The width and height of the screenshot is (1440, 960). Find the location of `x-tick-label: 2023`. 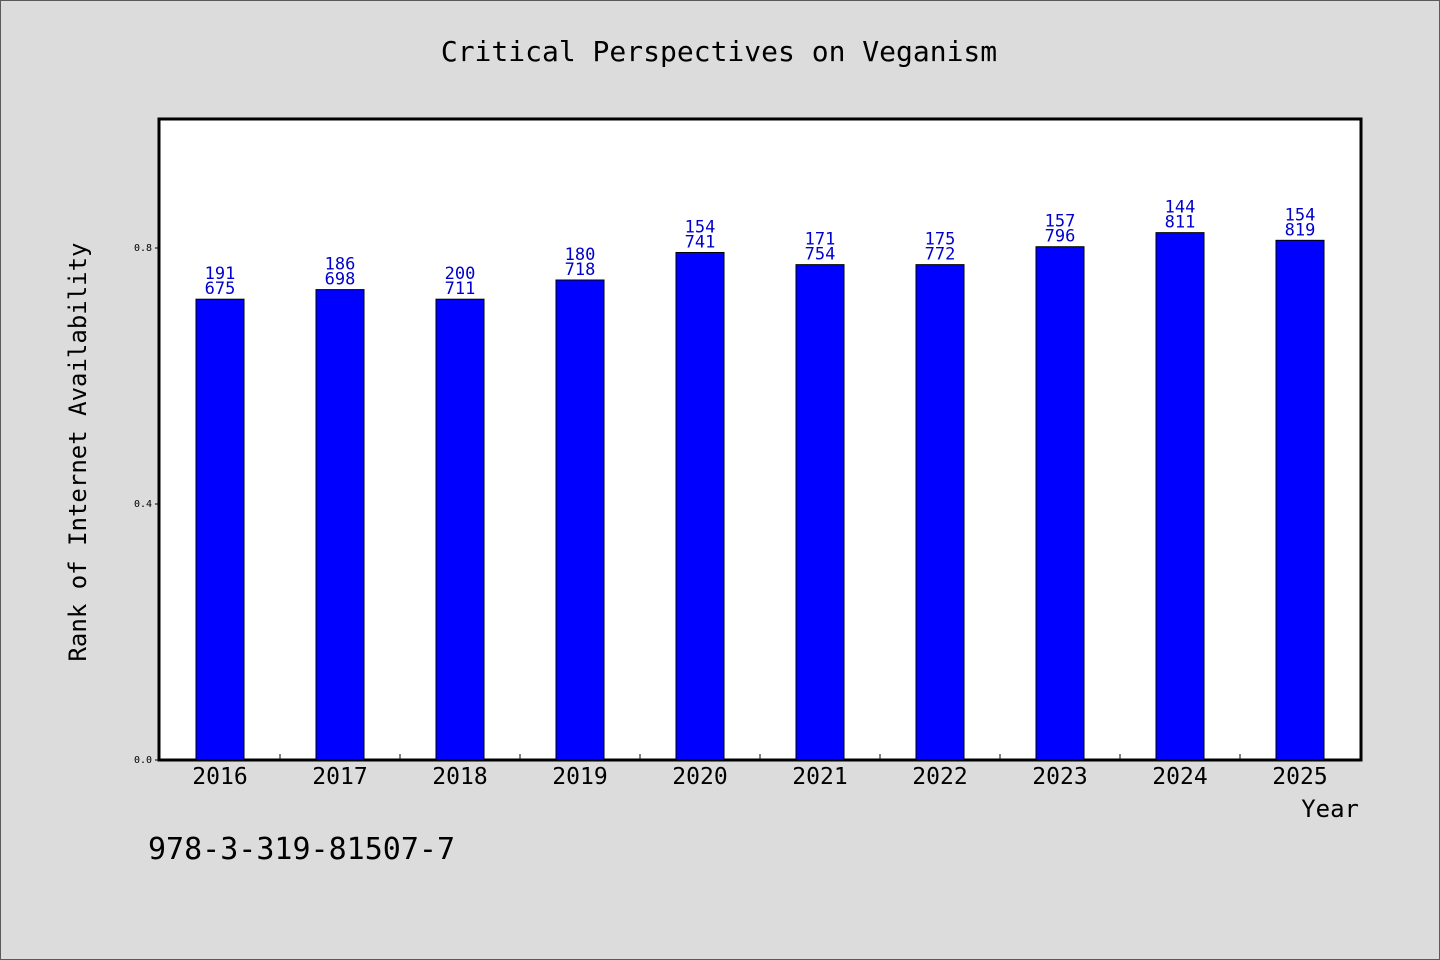

x-tick-label: 2023 is located at coordinates (1059, 777).